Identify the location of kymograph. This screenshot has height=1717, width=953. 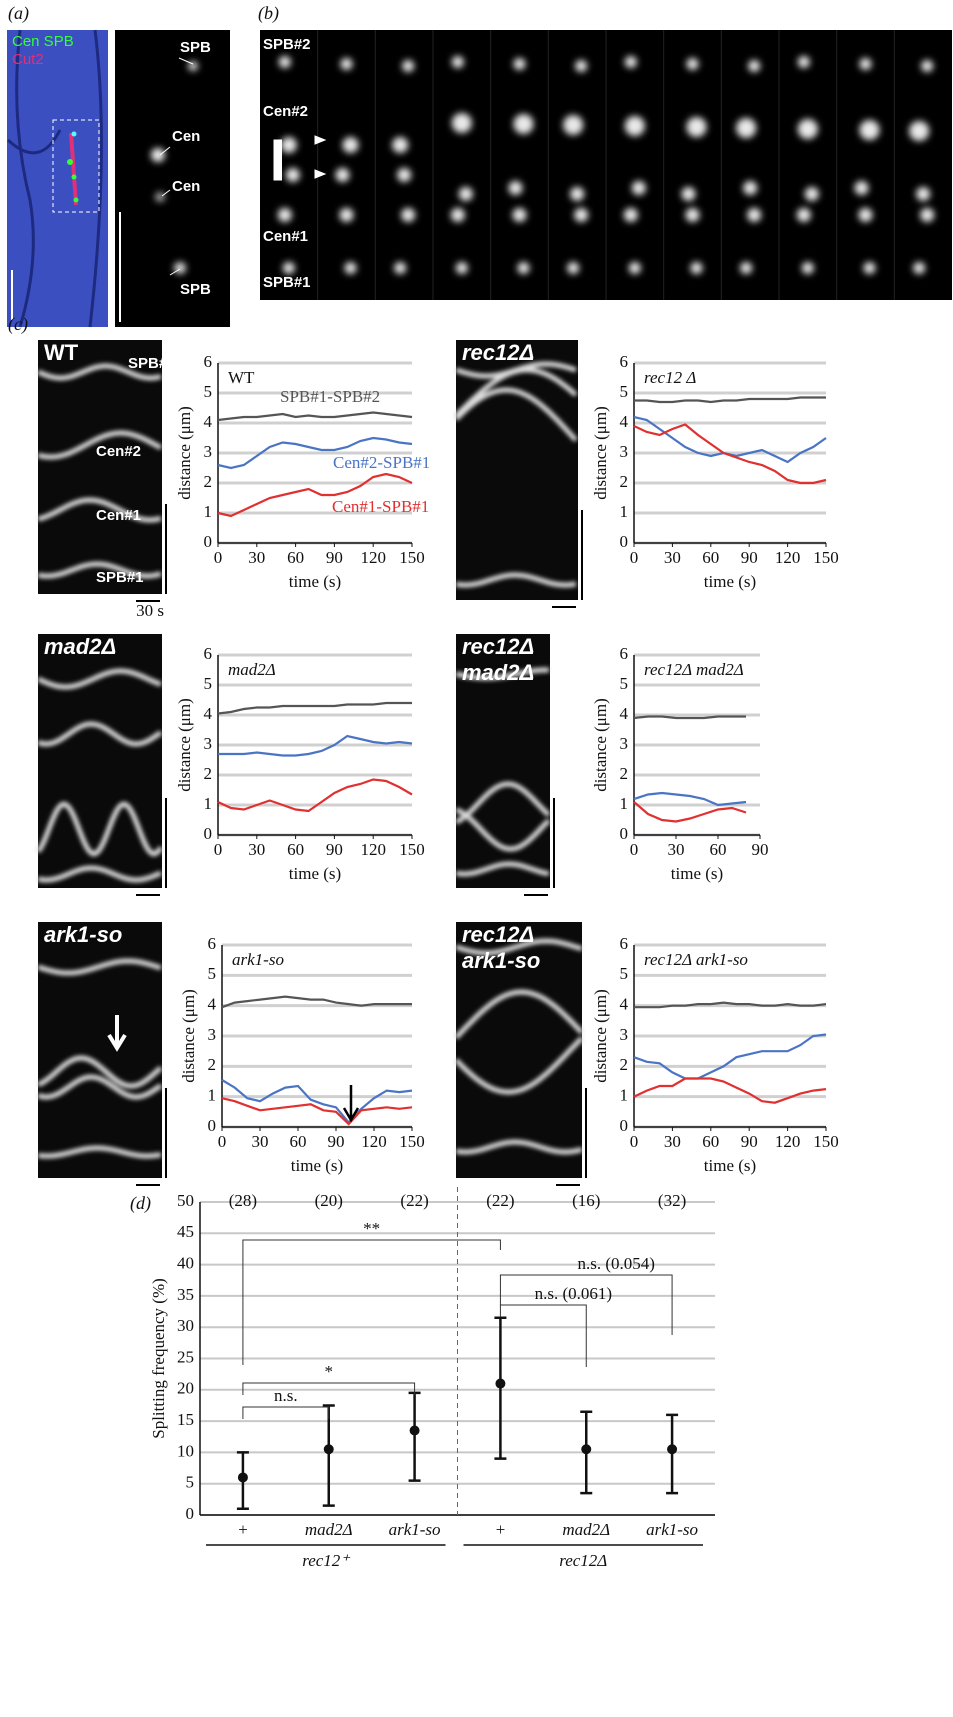
(519, 1050).